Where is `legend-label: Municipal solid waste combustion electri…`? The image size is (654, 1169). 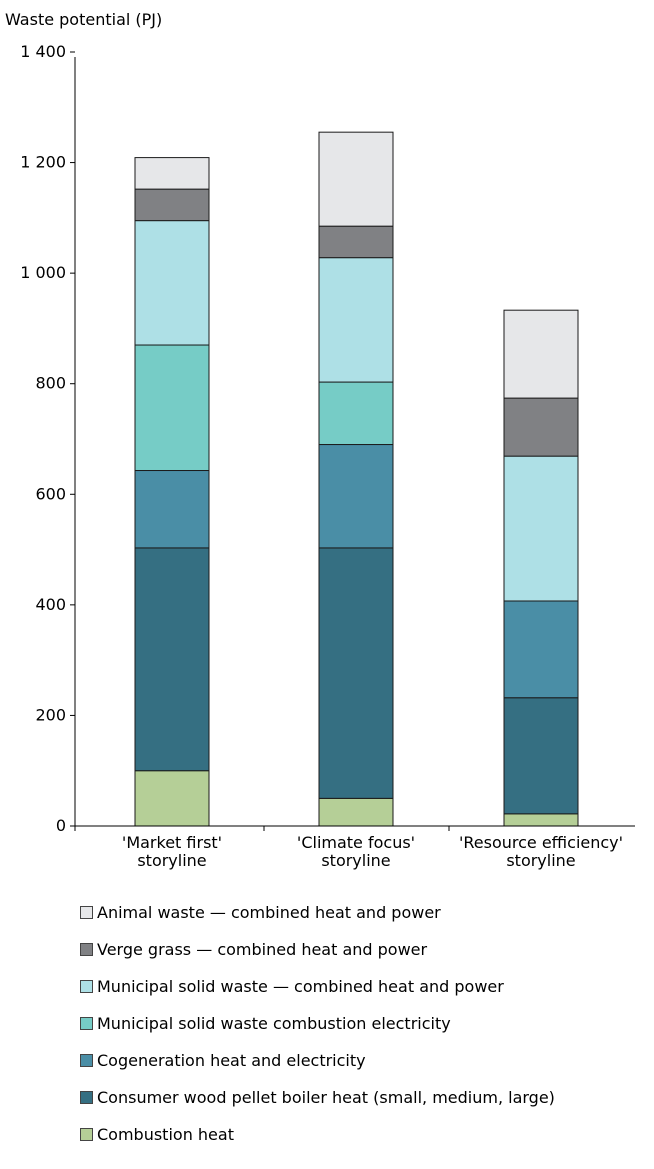 legend-label: Municipal solid waste combustion electri… is located at coordinates (274, 1023).